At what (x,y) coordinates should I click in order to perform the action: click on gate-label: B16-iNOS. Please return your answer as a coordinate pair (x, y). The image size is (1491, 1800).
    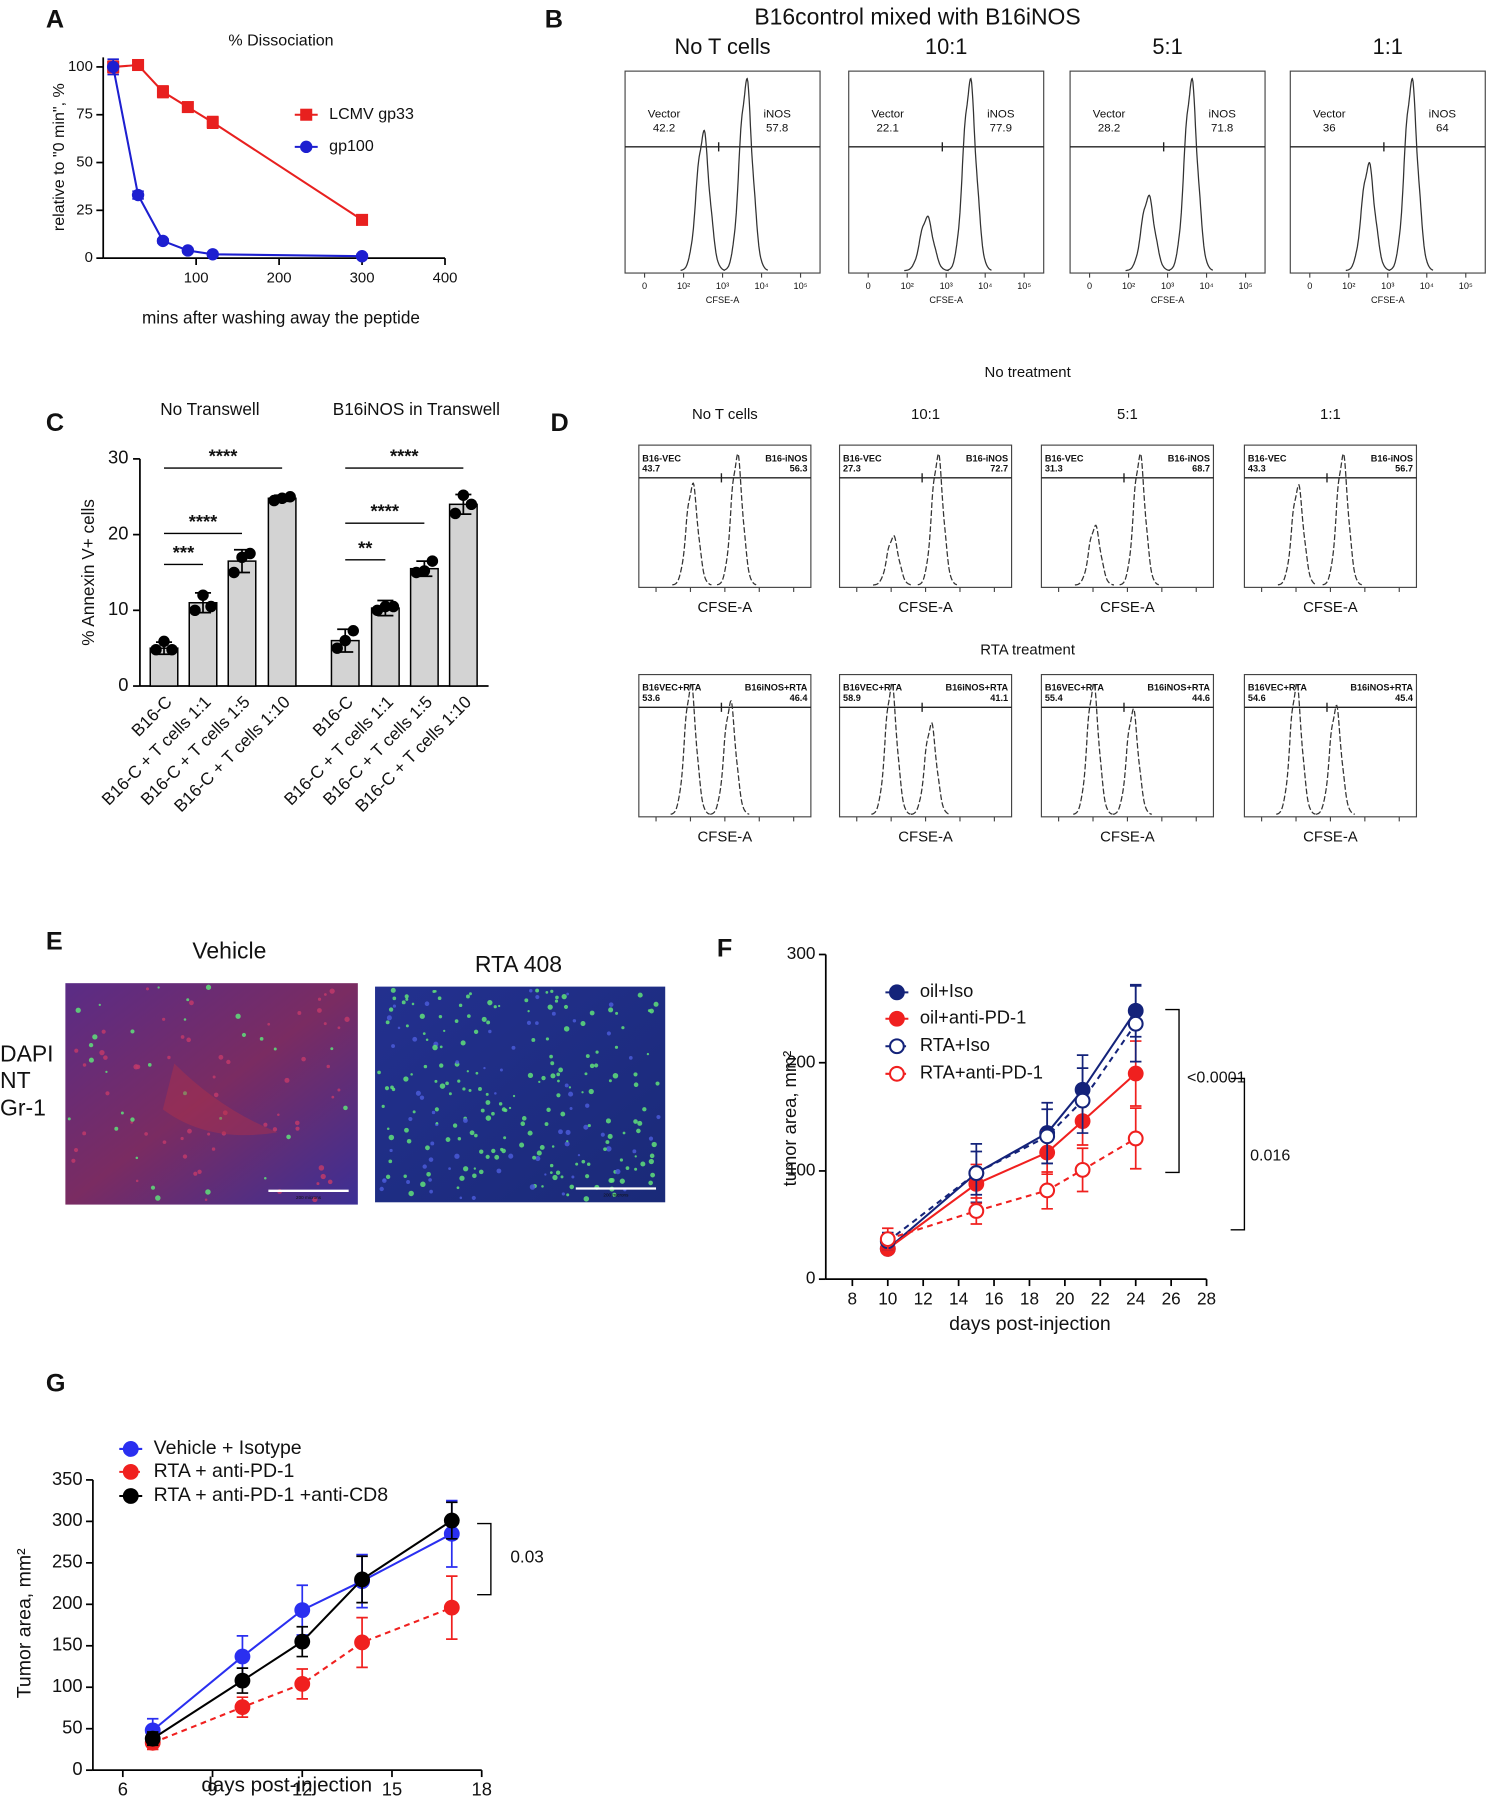
    Looking at the image, I should click on (786, 458).